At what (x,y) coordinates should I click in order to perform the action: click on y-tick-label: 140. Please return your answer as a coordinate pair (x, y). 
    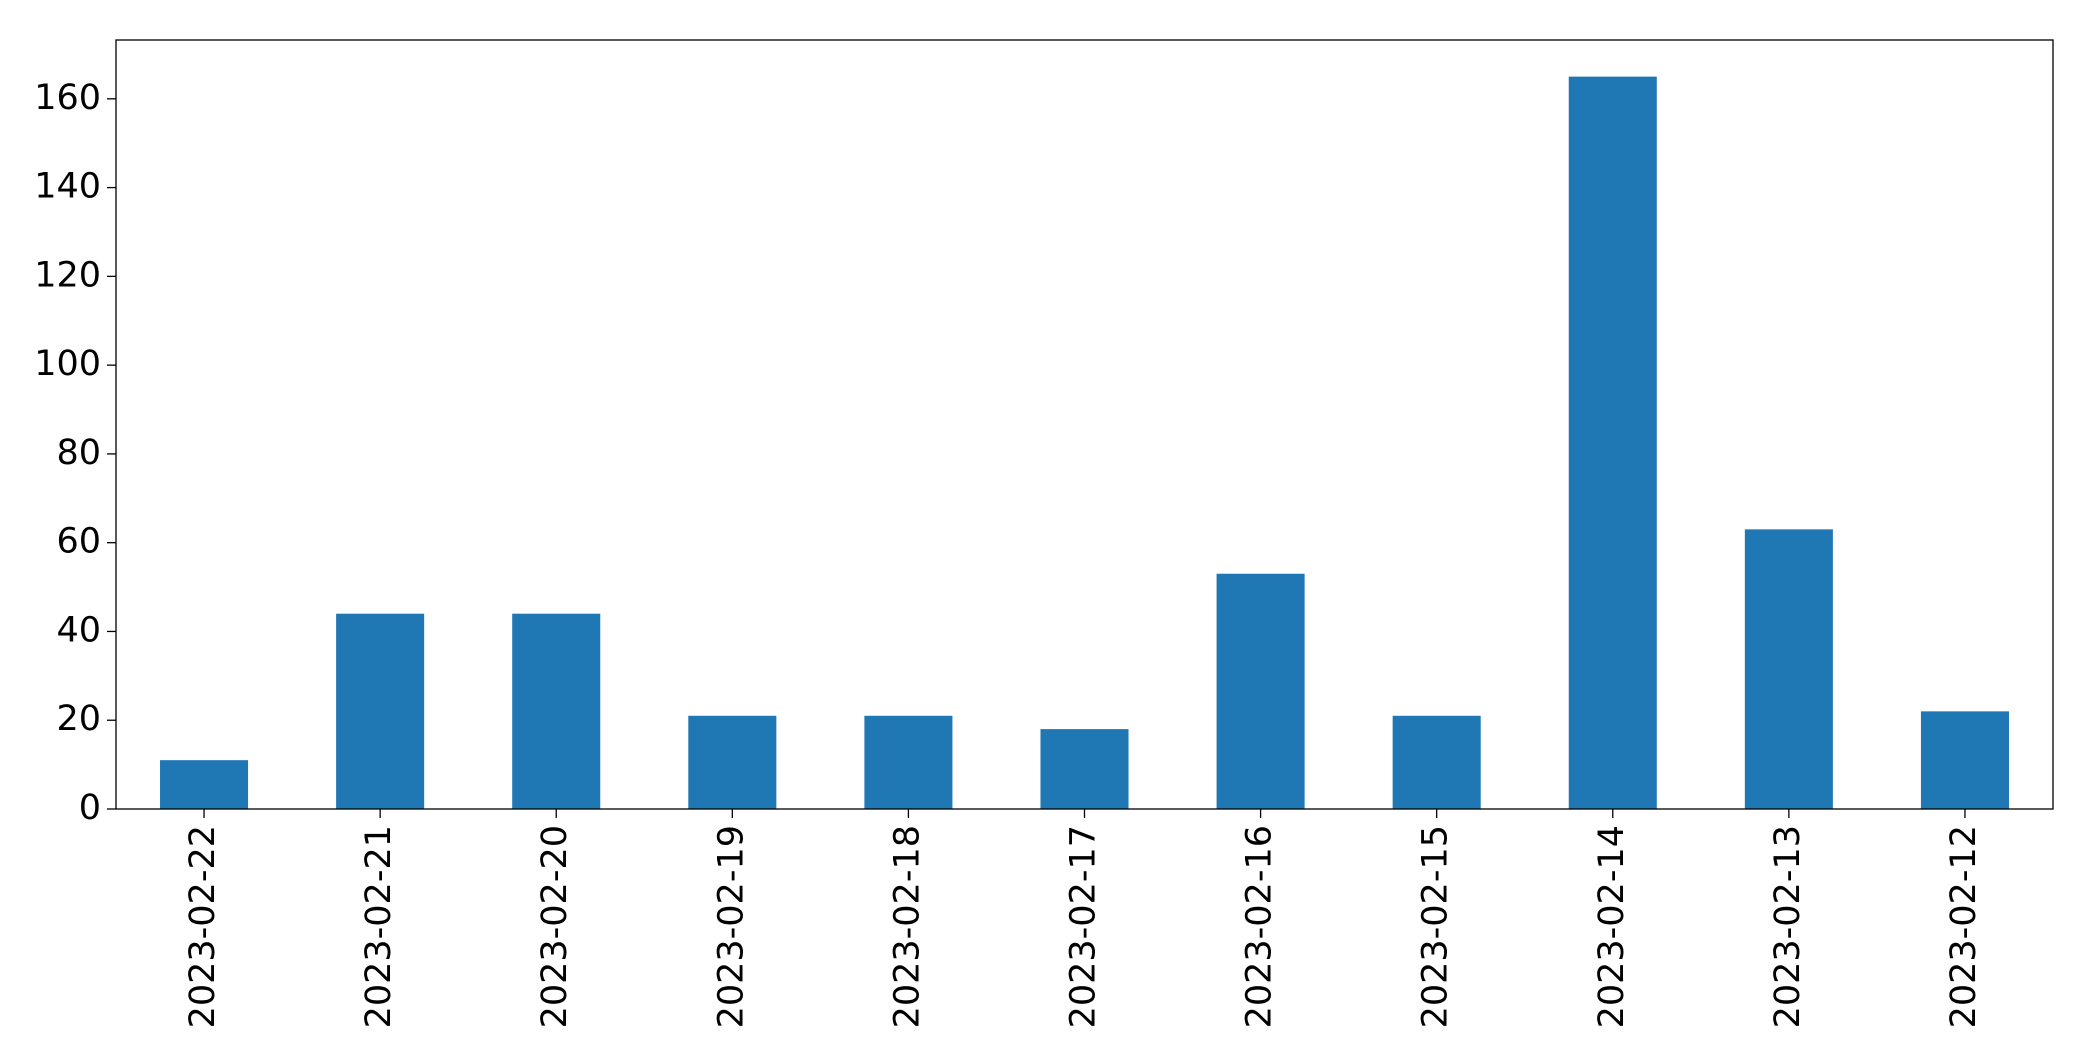
    Looking at the image, I should click on (67, 187).